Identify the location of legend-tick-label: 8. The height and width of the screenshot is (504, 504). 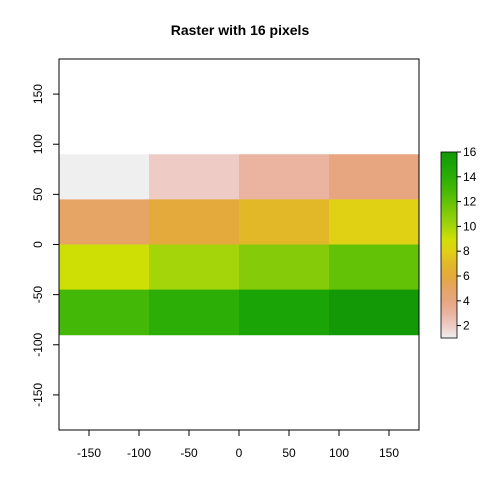
(466, 251).